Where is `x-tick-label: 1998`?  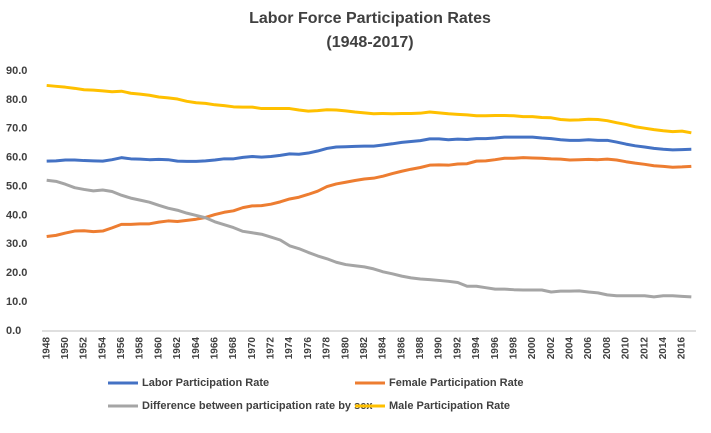
x-tick-label: 1998 is located at coordinates (513, 348).